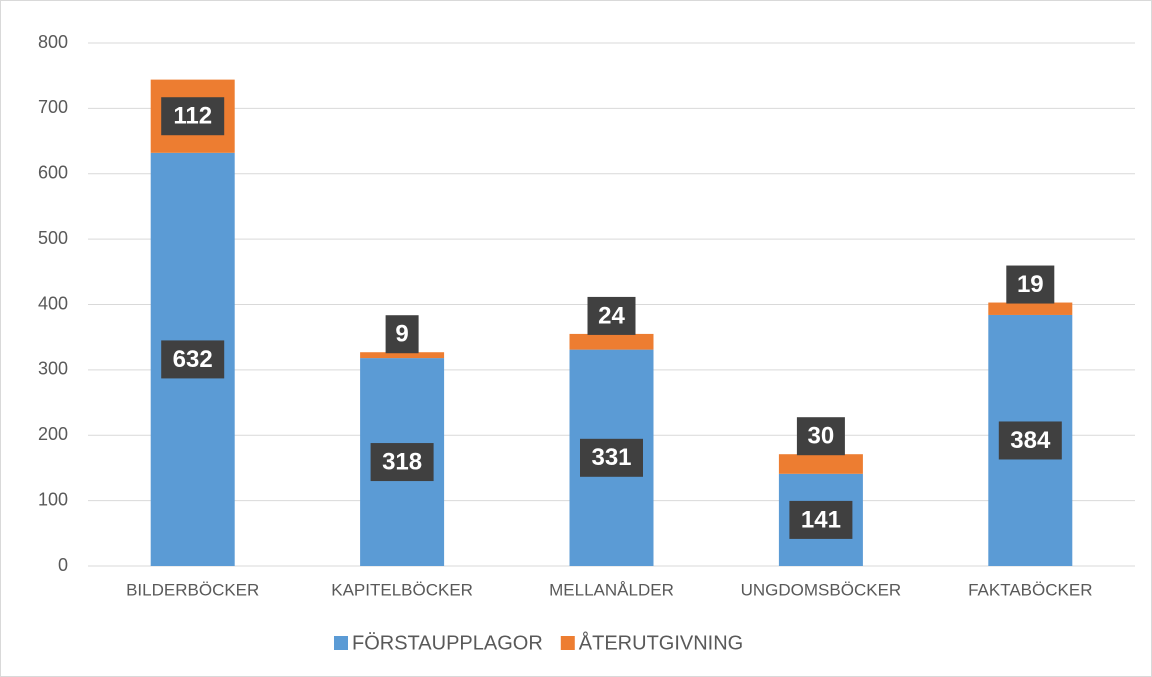 The image size is (1152, 677). I want to click on data-label: 9, so click(401, 334).